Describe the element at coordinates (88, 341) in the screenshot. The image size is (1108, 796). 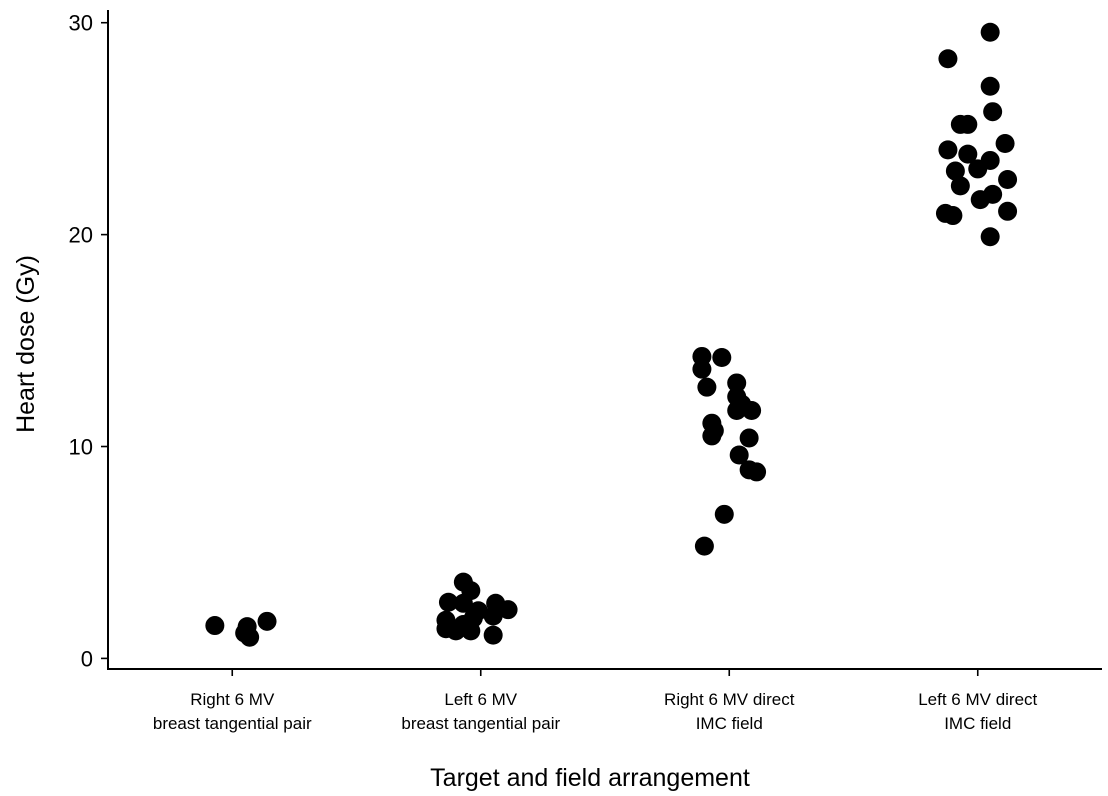
I see `y-axis-ticks: 0 10 20 30` at that location.